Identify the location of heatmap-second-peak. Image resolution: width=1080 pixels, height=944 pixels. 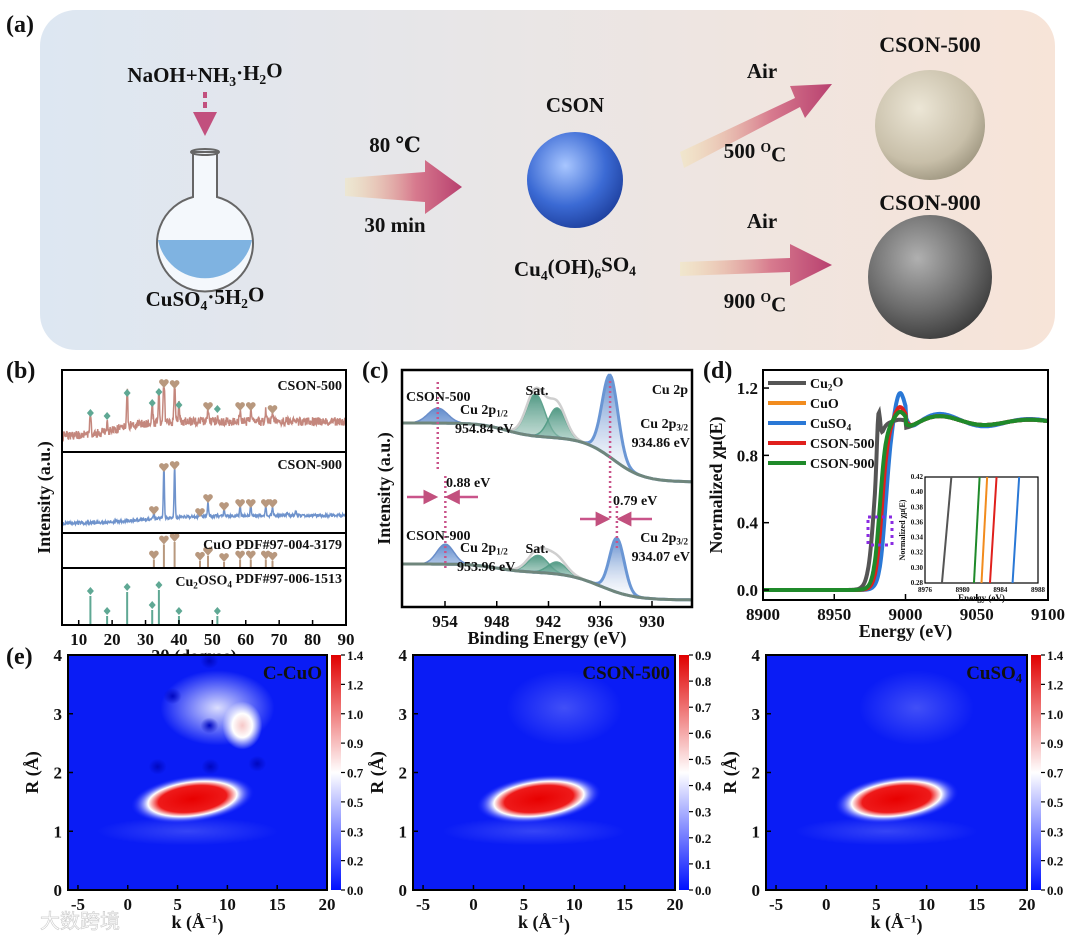
(242, 725).